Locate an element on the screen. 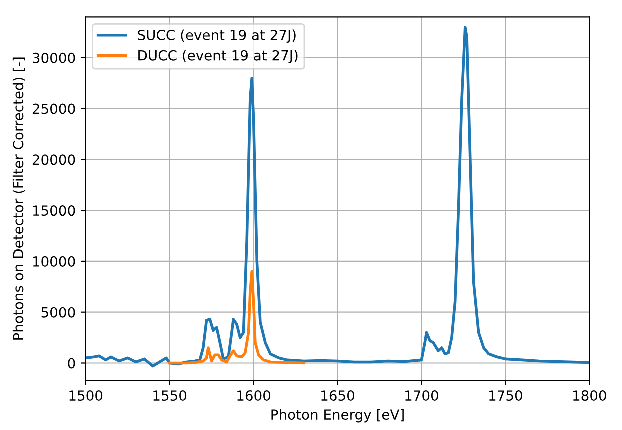 This screenshot has height=430, width=622. legend-label: SUCC (event 19 at 27J) is located at coordinates (217, 37).